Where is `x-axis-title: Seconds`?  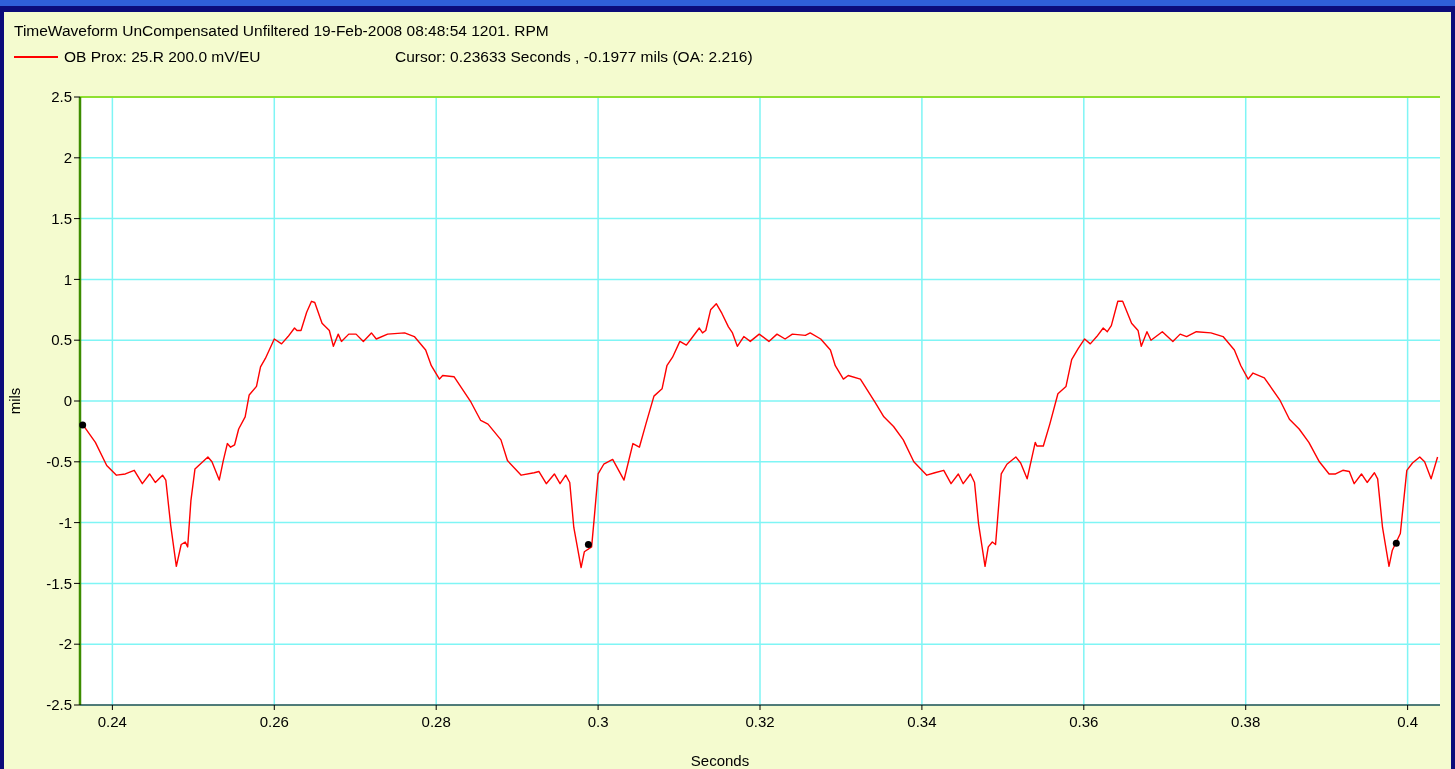 x-axis-title: Seconds is located at coordinates (720, 760).